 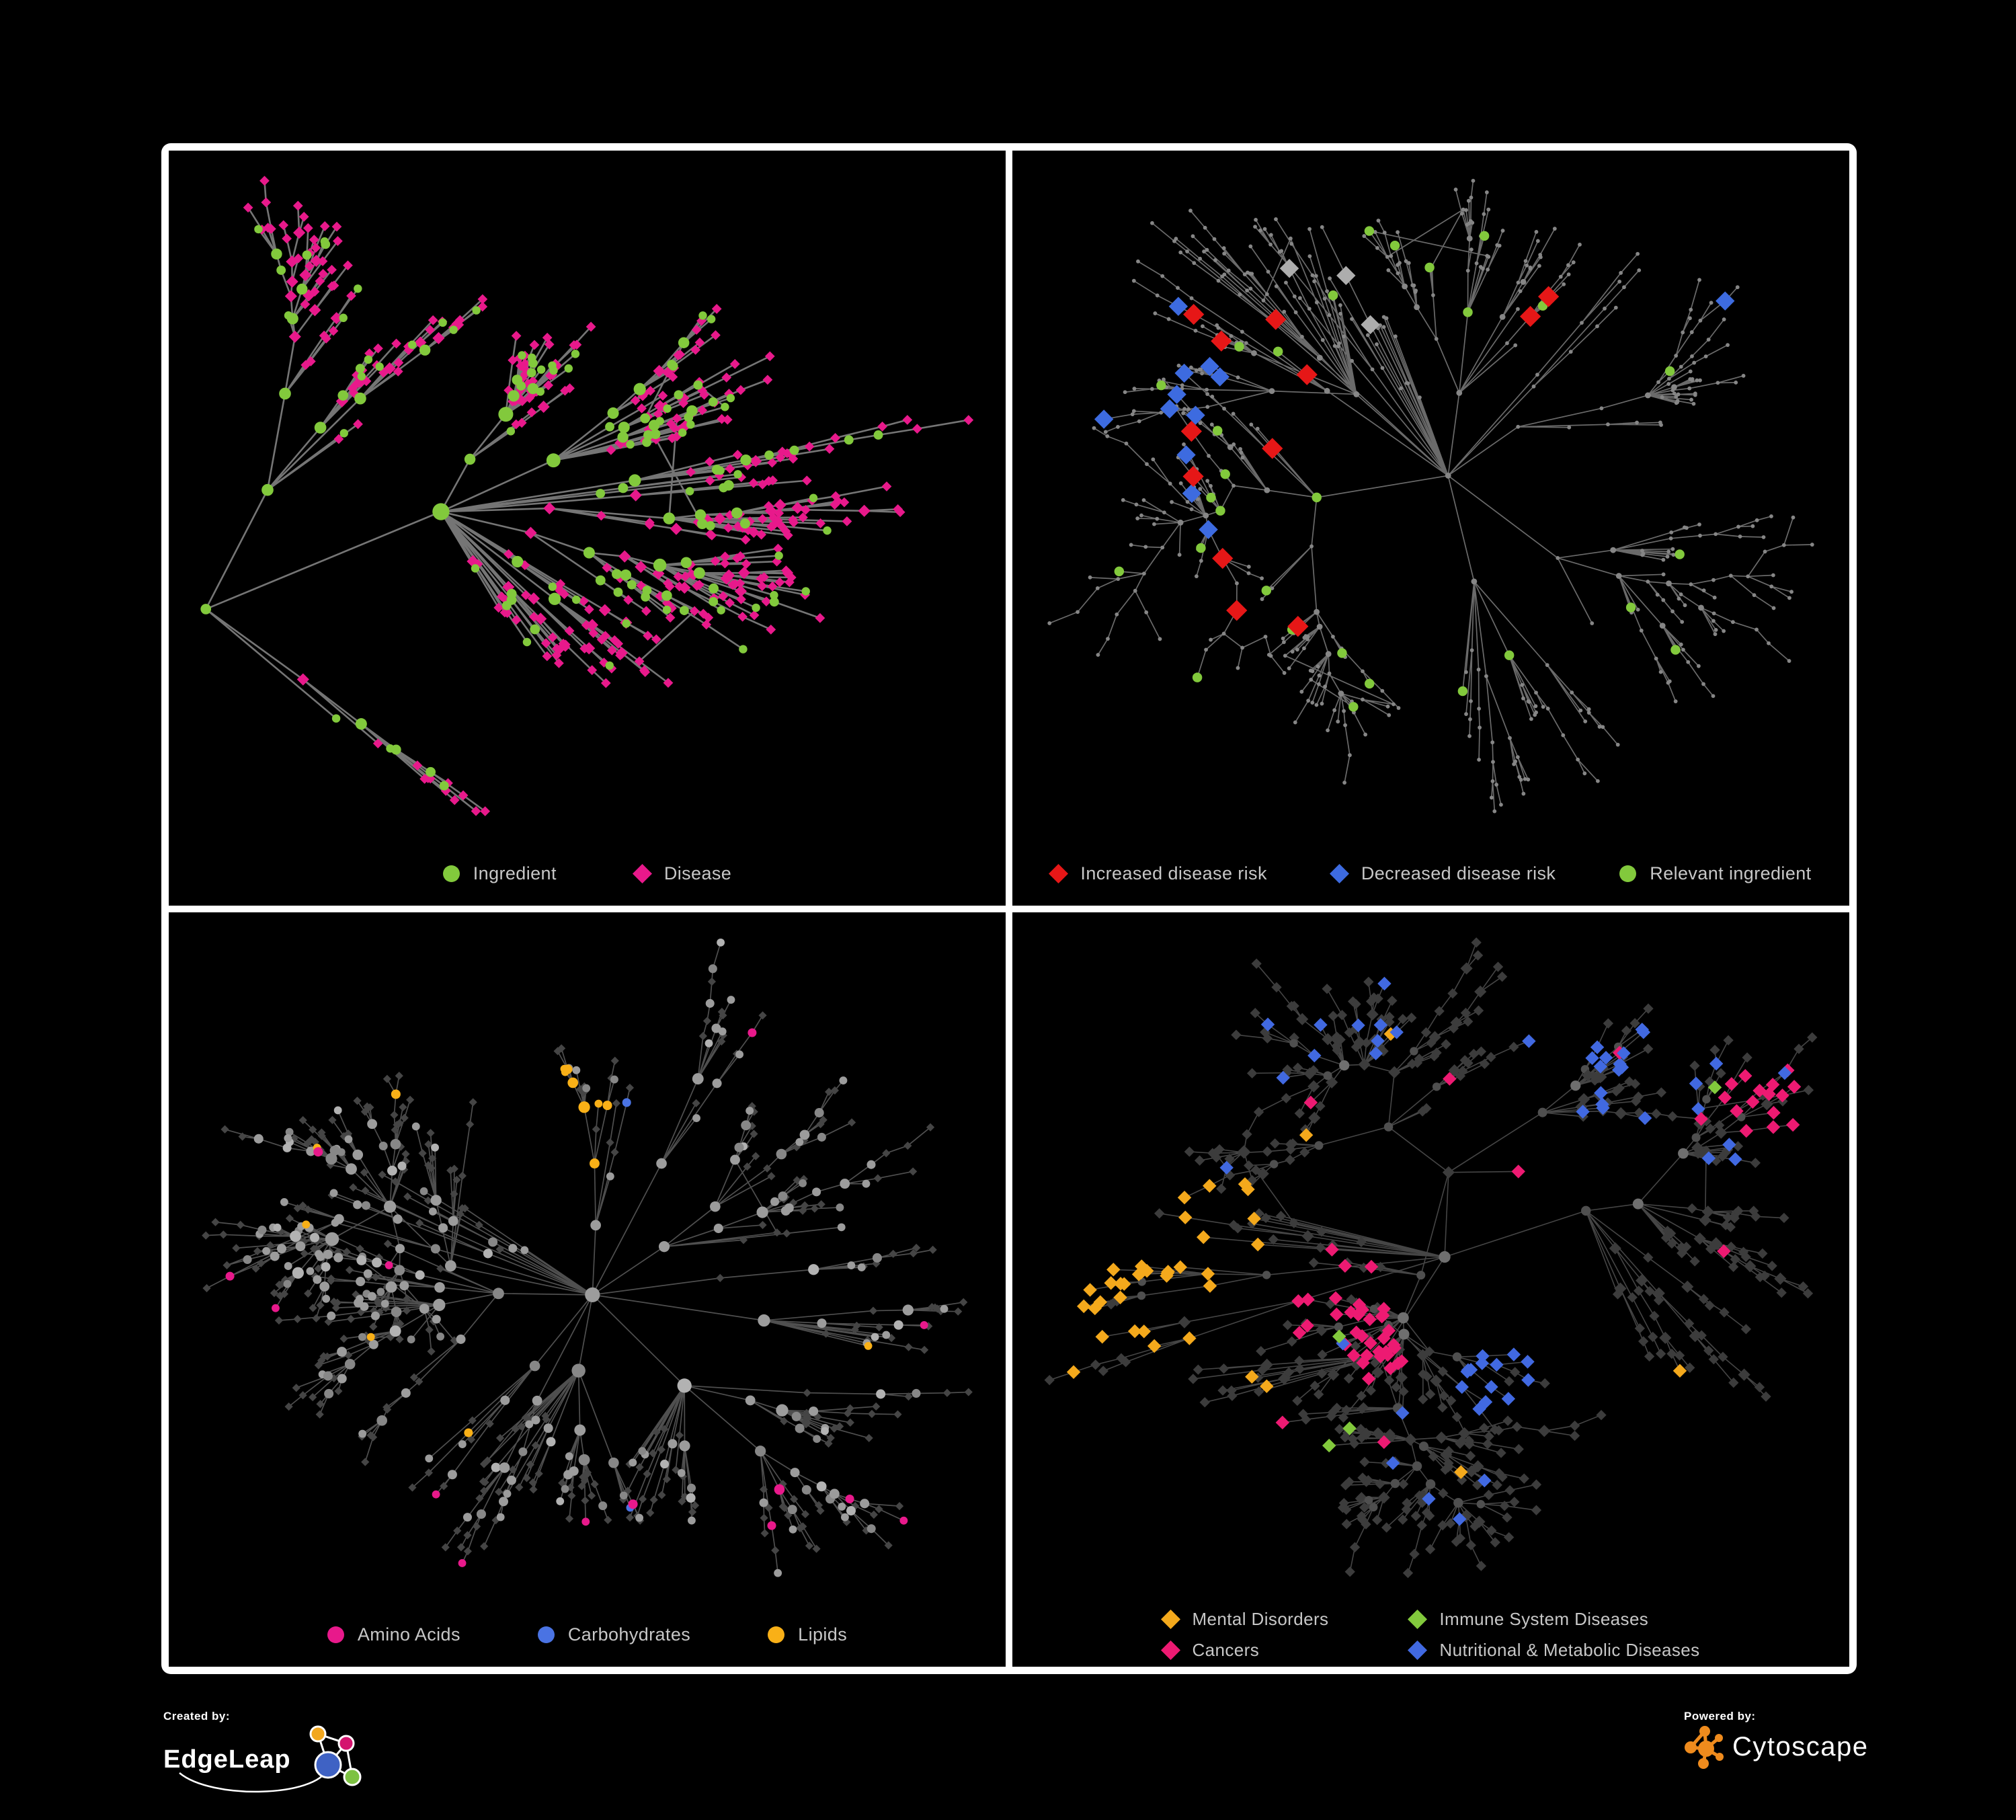 I want to click on amino-acids-marker-icon, so click(x=335, y=1634).